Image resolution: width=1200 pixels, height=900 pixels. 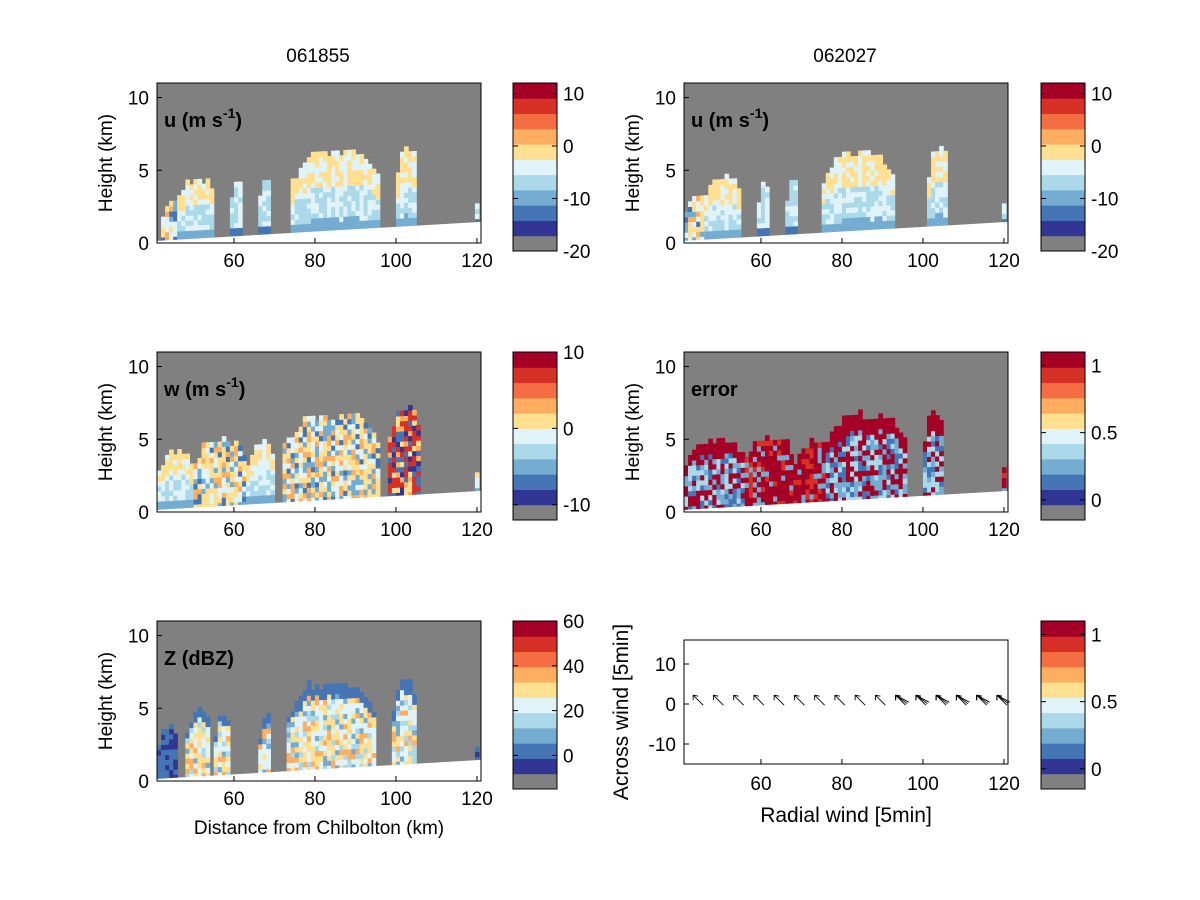 I want to click on colorbar: 10.50, so click(x=1078, y=436).